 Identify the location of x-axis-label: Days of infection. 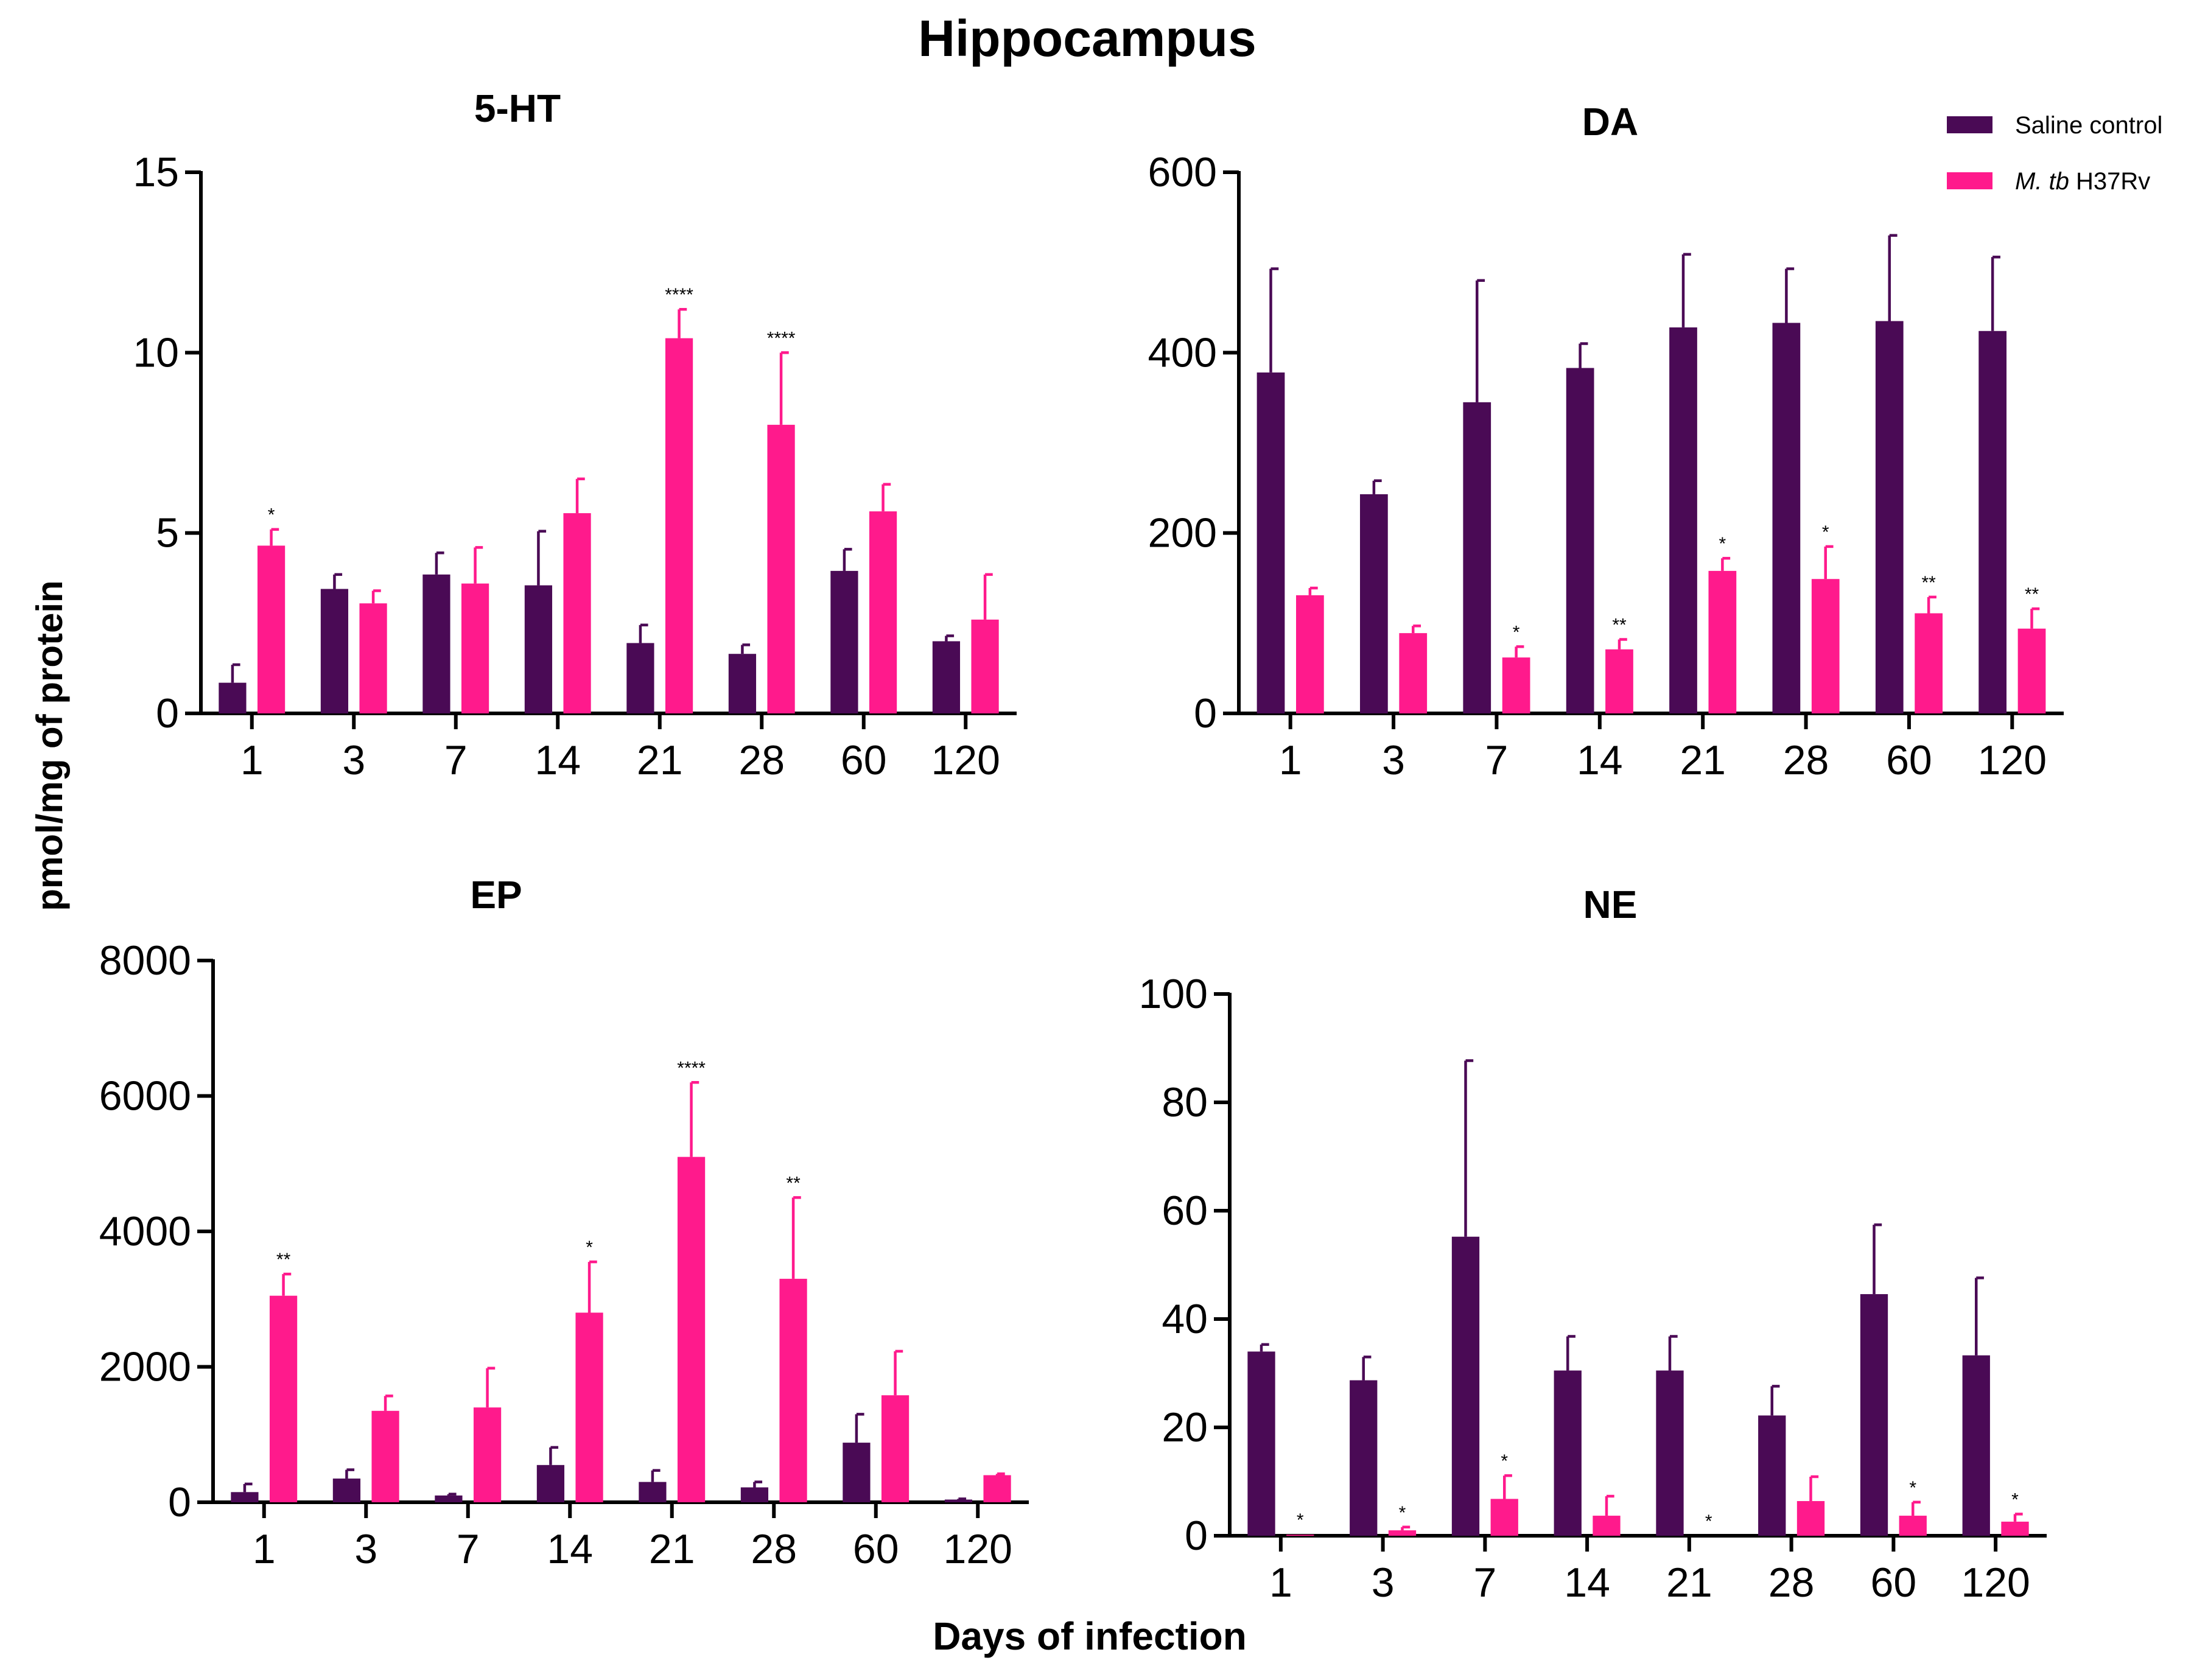
(1090, 1636).